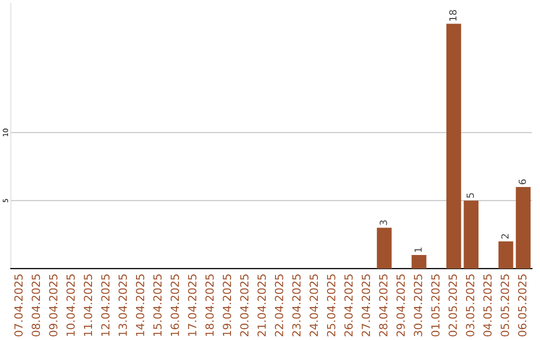 This screenshot has width=540, height=340. I want to click on x-tick-label: 28.04.2025, so click(383, 305).